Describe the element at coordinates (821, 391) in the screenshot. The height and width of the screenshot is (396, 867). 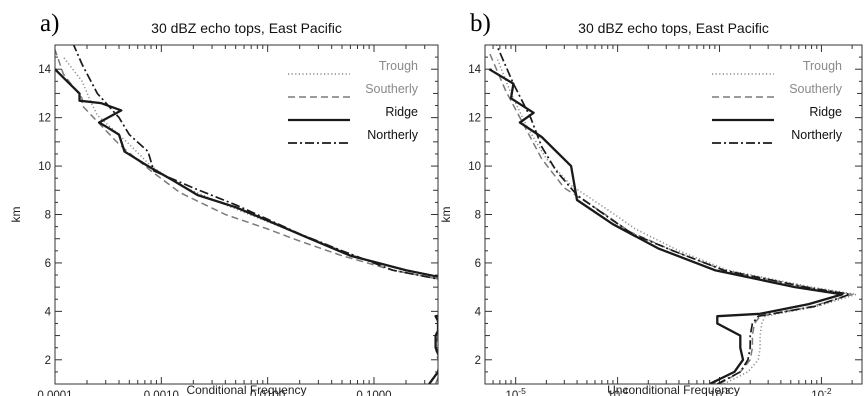
I see `x-tick-label: 10-2` at that location.